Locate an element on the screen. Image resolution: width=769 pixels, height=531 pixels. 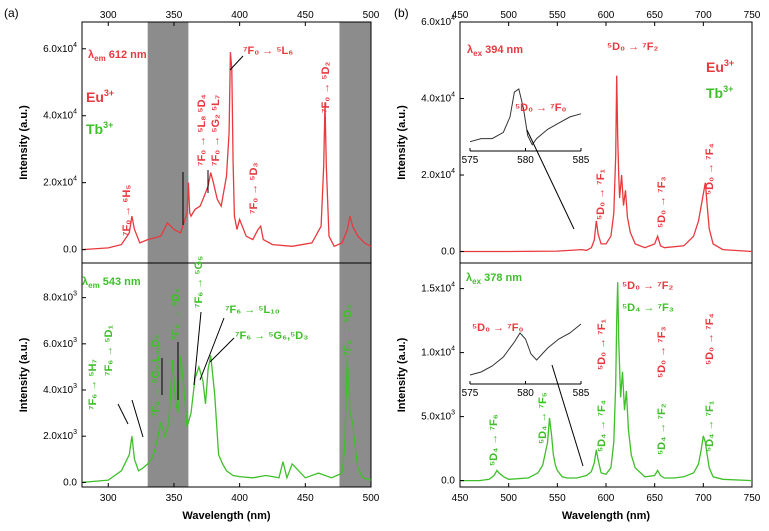
ytick-label-0-2: 4.0x10⁴ is located at coordinates (60, 115).